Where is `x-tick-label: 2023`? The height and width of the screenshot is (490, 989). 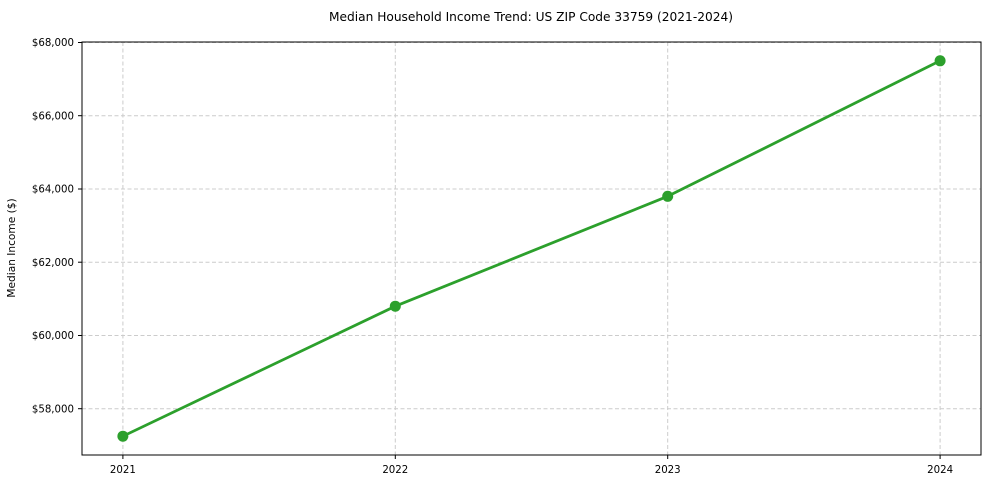 x-tick-label: 2023 is located at coordinates (668, 470).